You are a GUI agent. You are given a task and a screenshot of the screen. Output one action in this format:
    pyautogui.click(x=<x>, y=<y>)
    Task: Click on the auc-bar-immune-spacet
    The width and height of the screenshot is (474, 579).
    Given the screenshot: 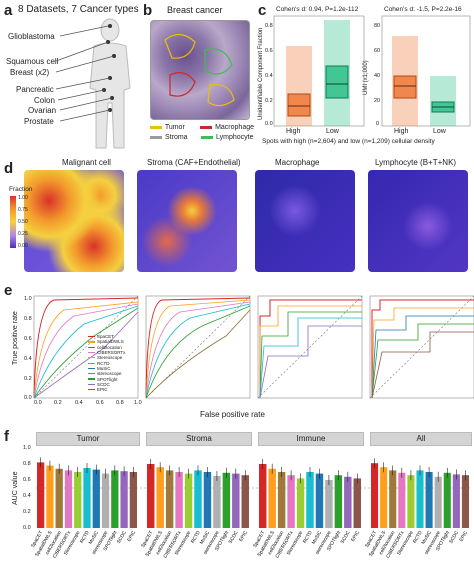 What is the action you would take?
    pyautogui.click(x=263, y=496)
    